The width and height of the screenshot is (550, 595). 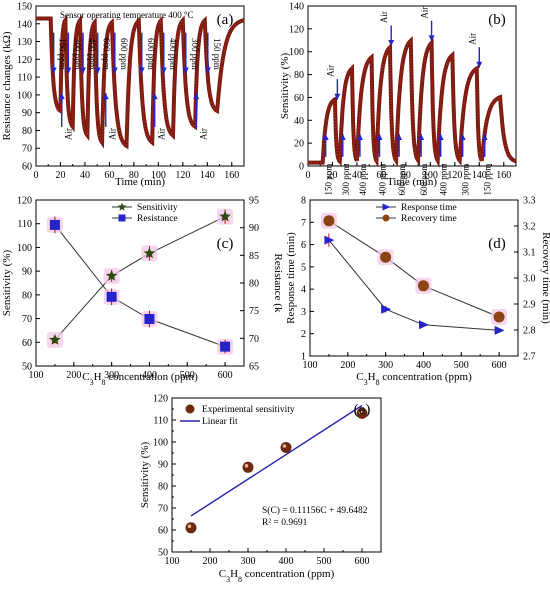 I want to click on panel-c-line-resistance, so click(x=140, y=286).